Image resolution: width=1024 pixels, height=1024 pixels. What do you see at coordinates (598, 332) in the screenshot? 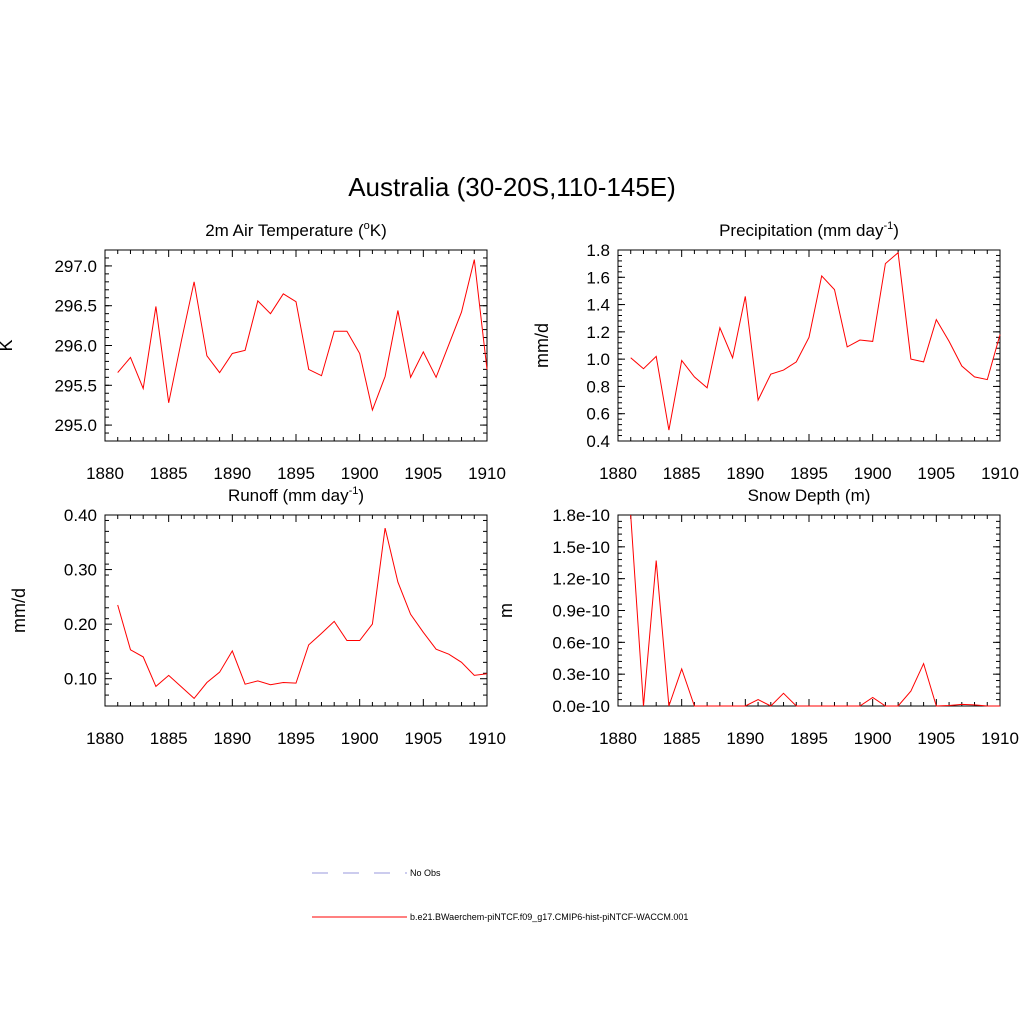
I see `y-tick-label: 1.2` at bounding box center [598, 332].